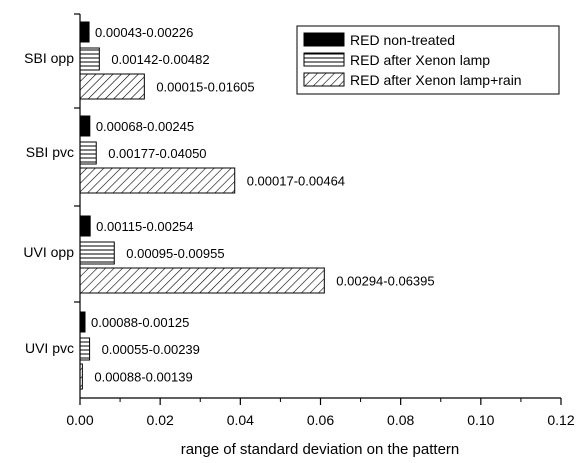  What do you see at coordinates (50, 152) in the screenshot?
I see `category-label-sbi-pvc: SBI pvc` at bounding box center [50, 152].